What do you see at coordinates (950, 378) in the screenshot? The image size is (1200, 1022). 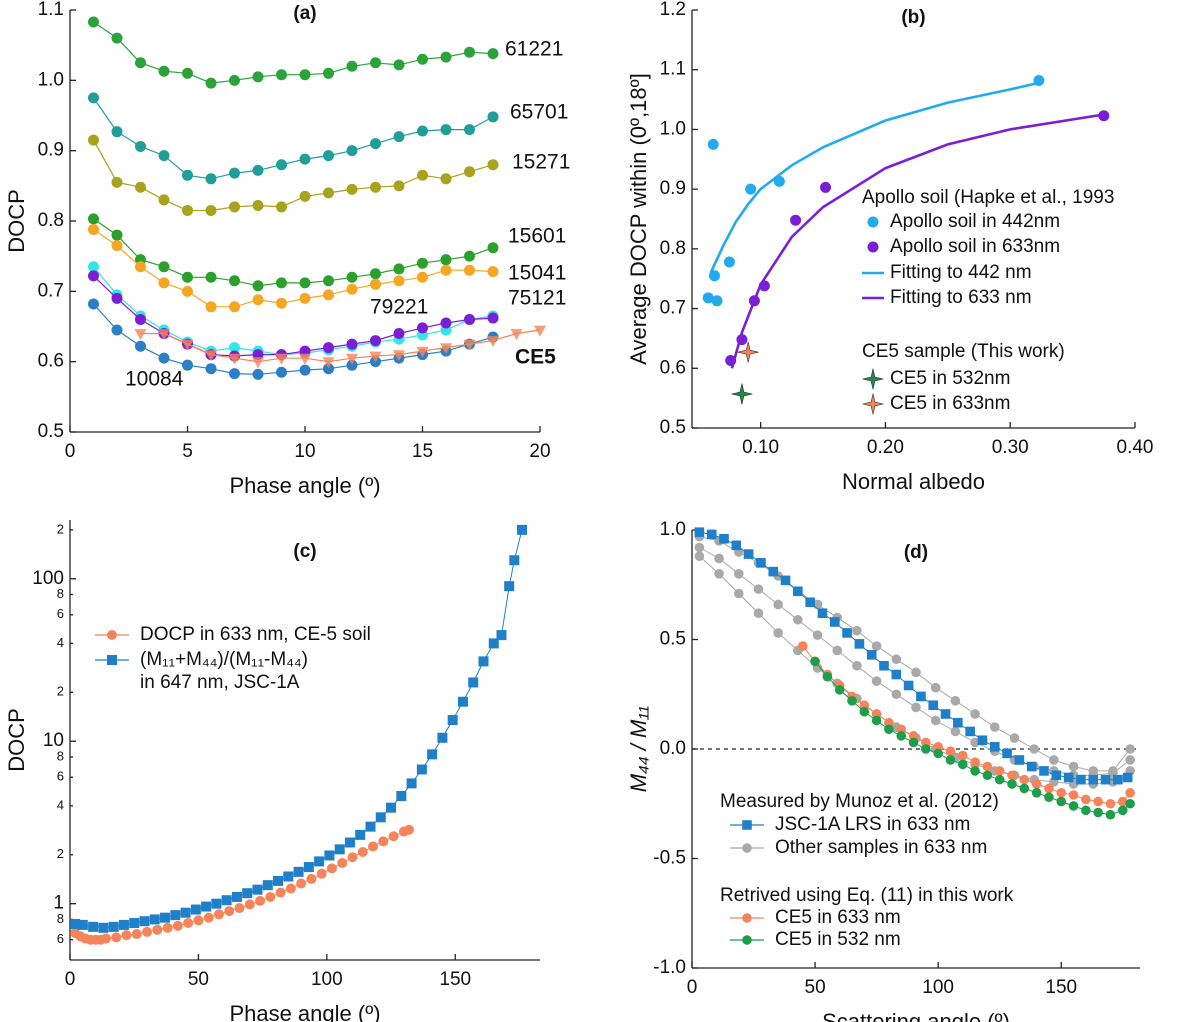 I see `legend-text: CE5 in 532nm` at bounding box center [950, 378].